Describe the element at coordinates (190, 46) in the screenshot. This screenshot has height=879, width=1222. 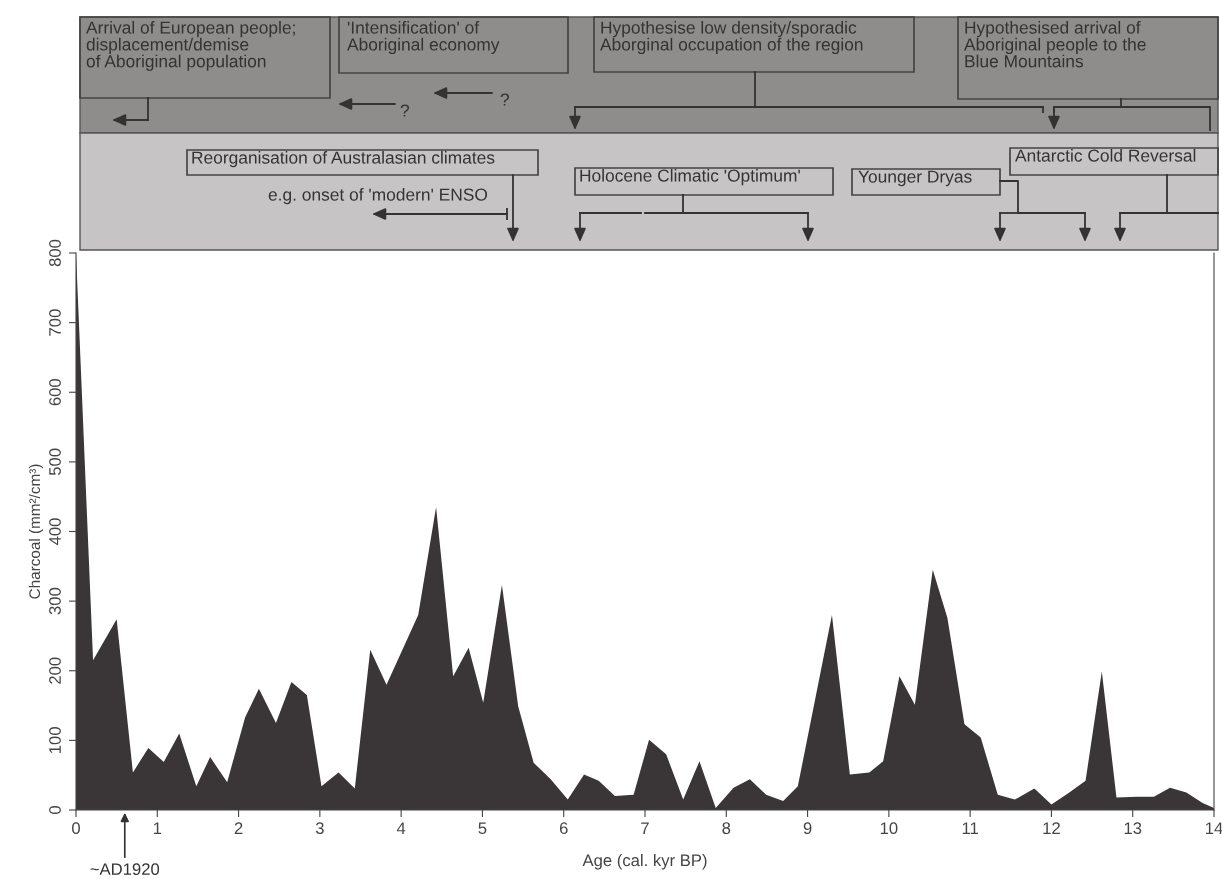
I see `text: Arrival of European people; displacement/demise of Aboriginal population` at that location.